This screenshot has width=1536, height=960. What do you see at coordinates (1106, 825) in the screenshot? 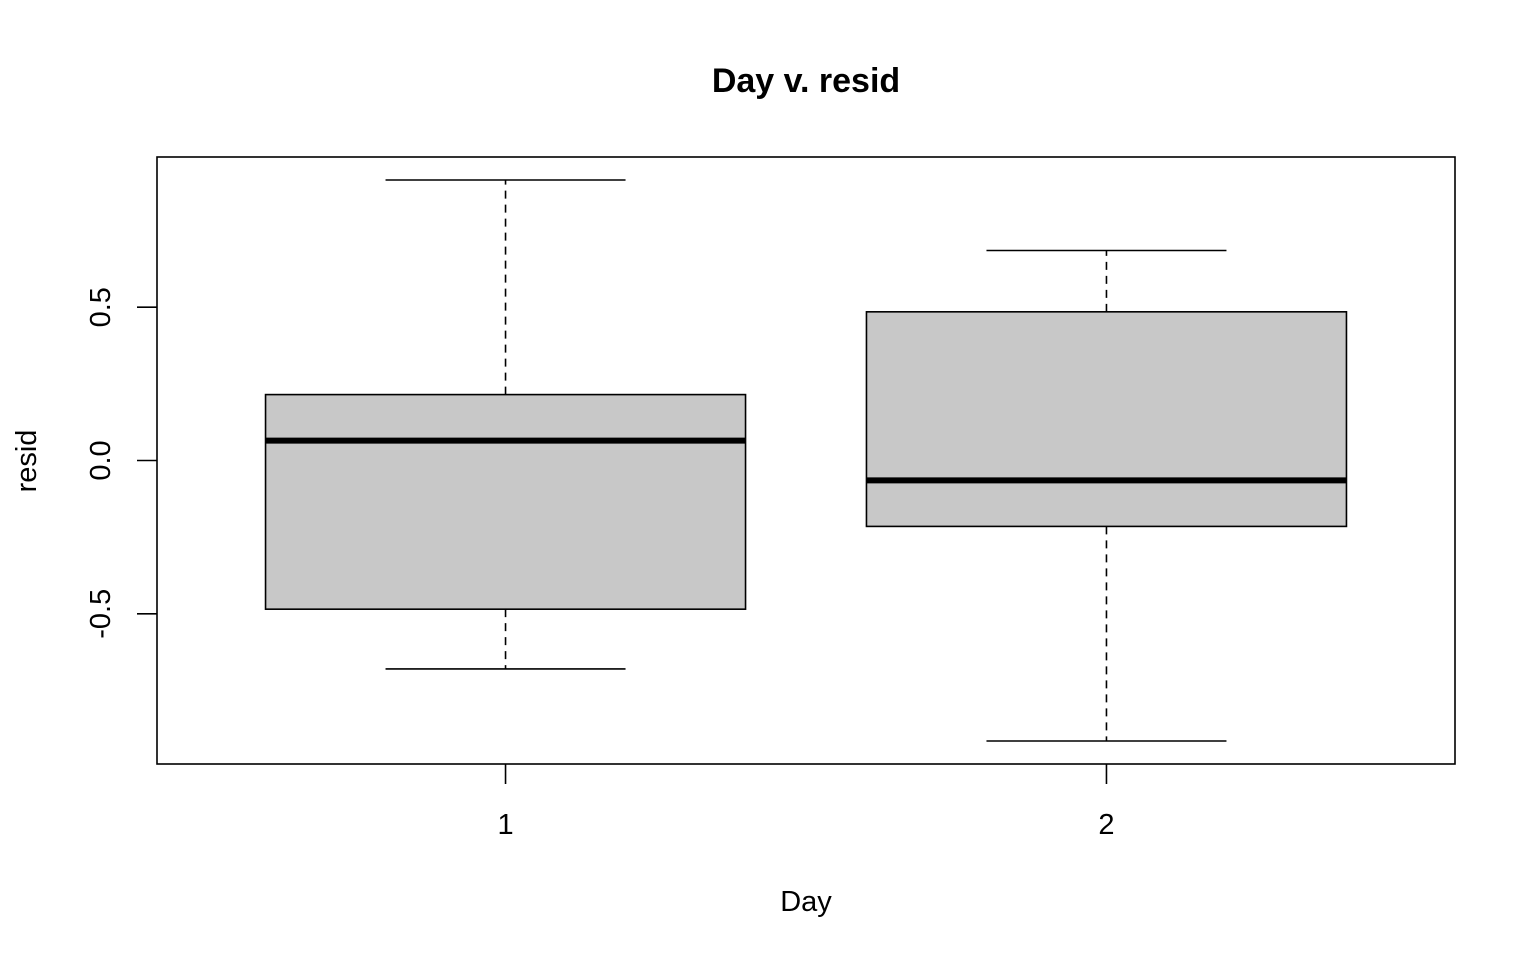
I see `x-tick-label: 2` at bounding box center [1106, 825].